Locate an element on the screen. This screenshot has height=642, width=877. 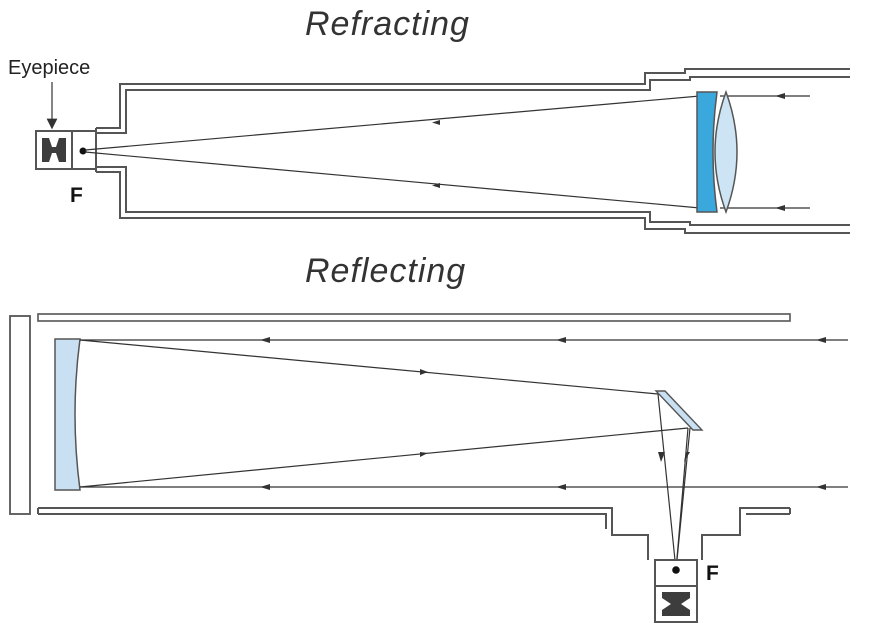
reflecting-focal-point is located at coordinates (676, 570).